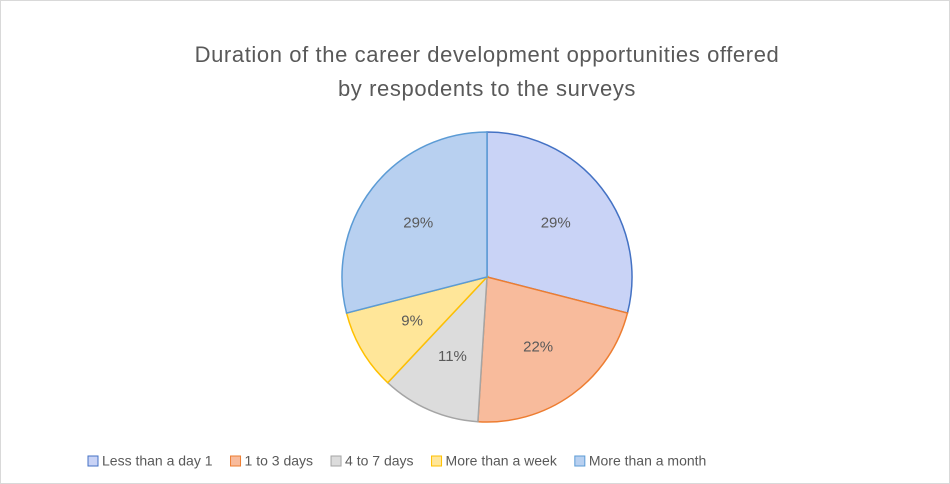 Image resolution: width=950 pixels, height=484 pixels. I want to click on data-label: 11%, so click(452, 356).